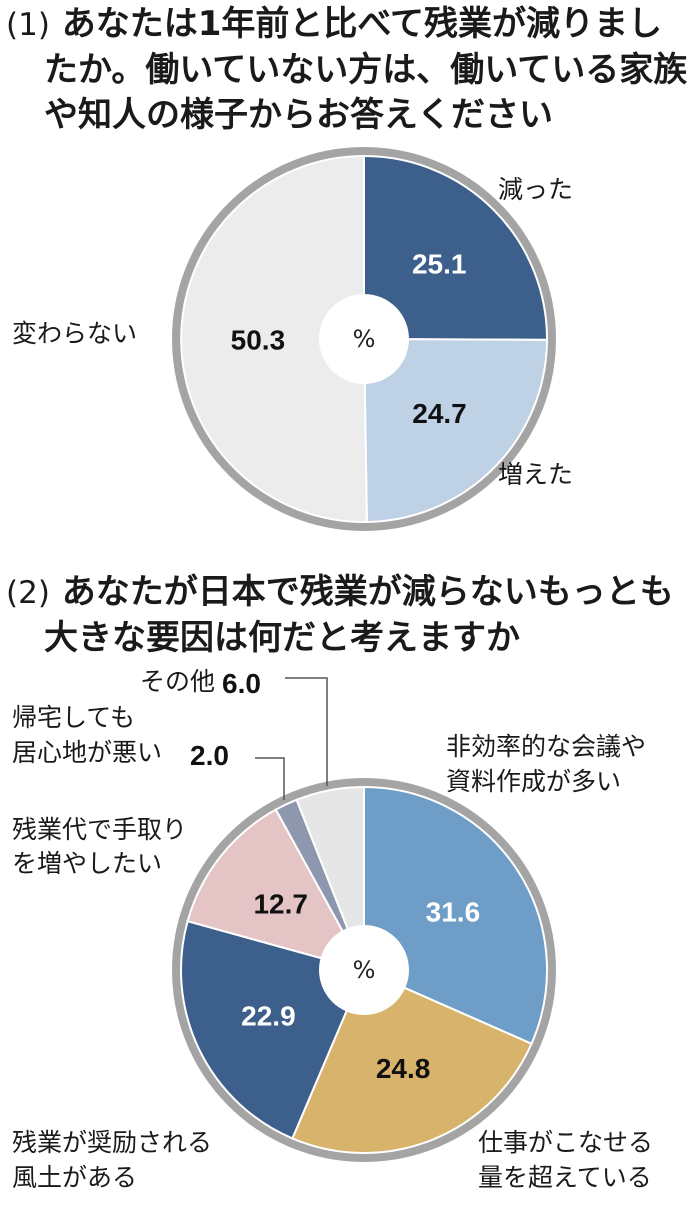 The height and width of the screenshot is (1208, 698). Describe the element at coordinates (209, 755) in the screenshot. I see `pie-2-value-home: 2.0` at that location.